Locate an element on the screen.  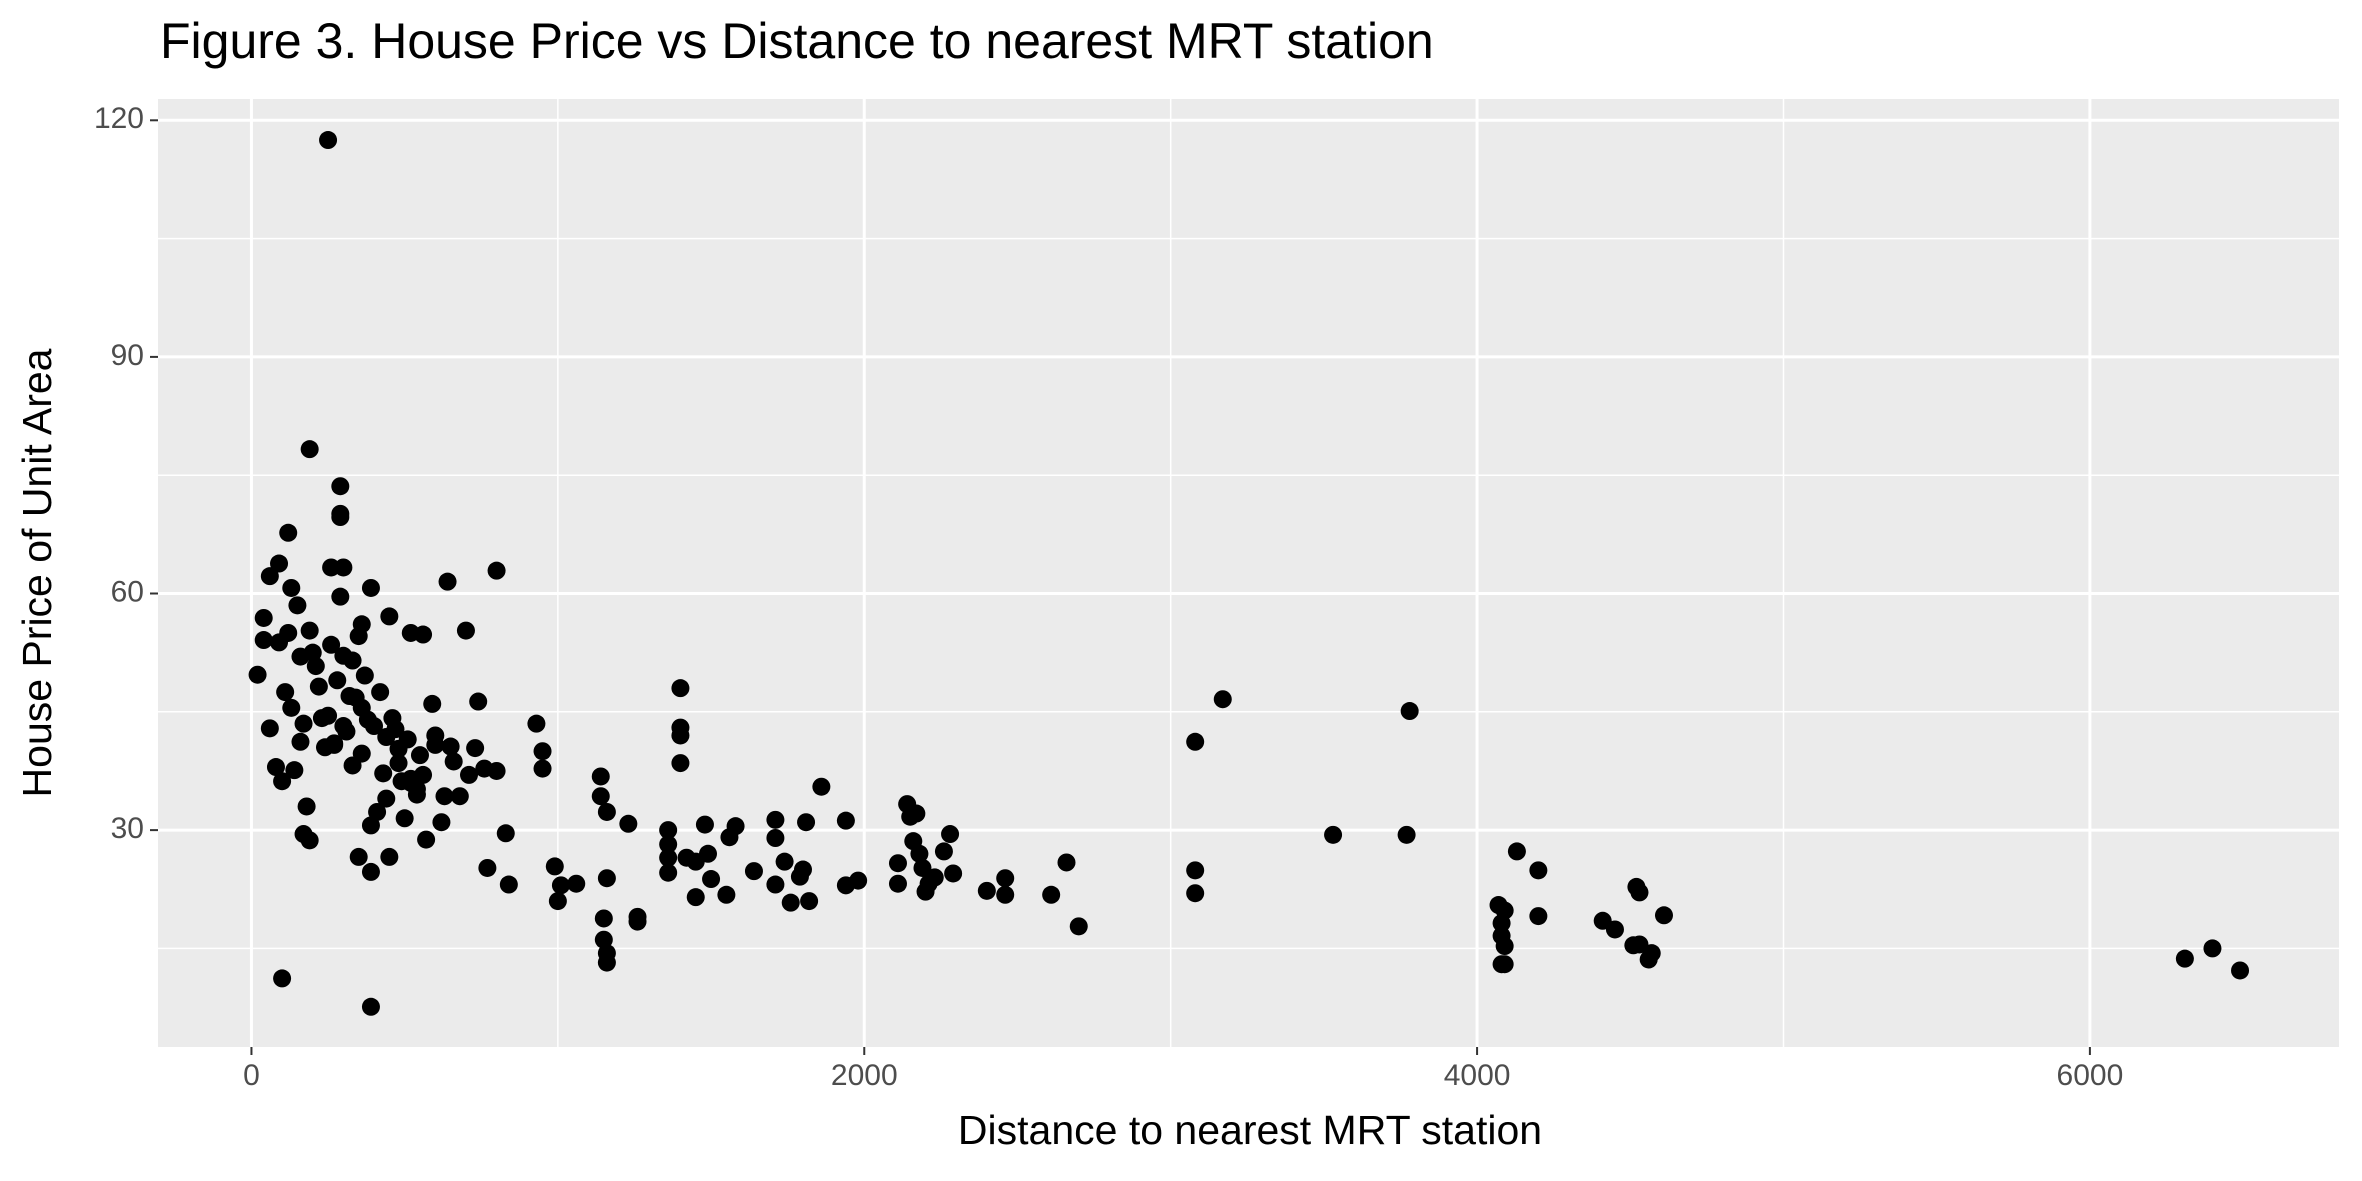
y-tick-label: 120 is located at coordinates (119, 118).